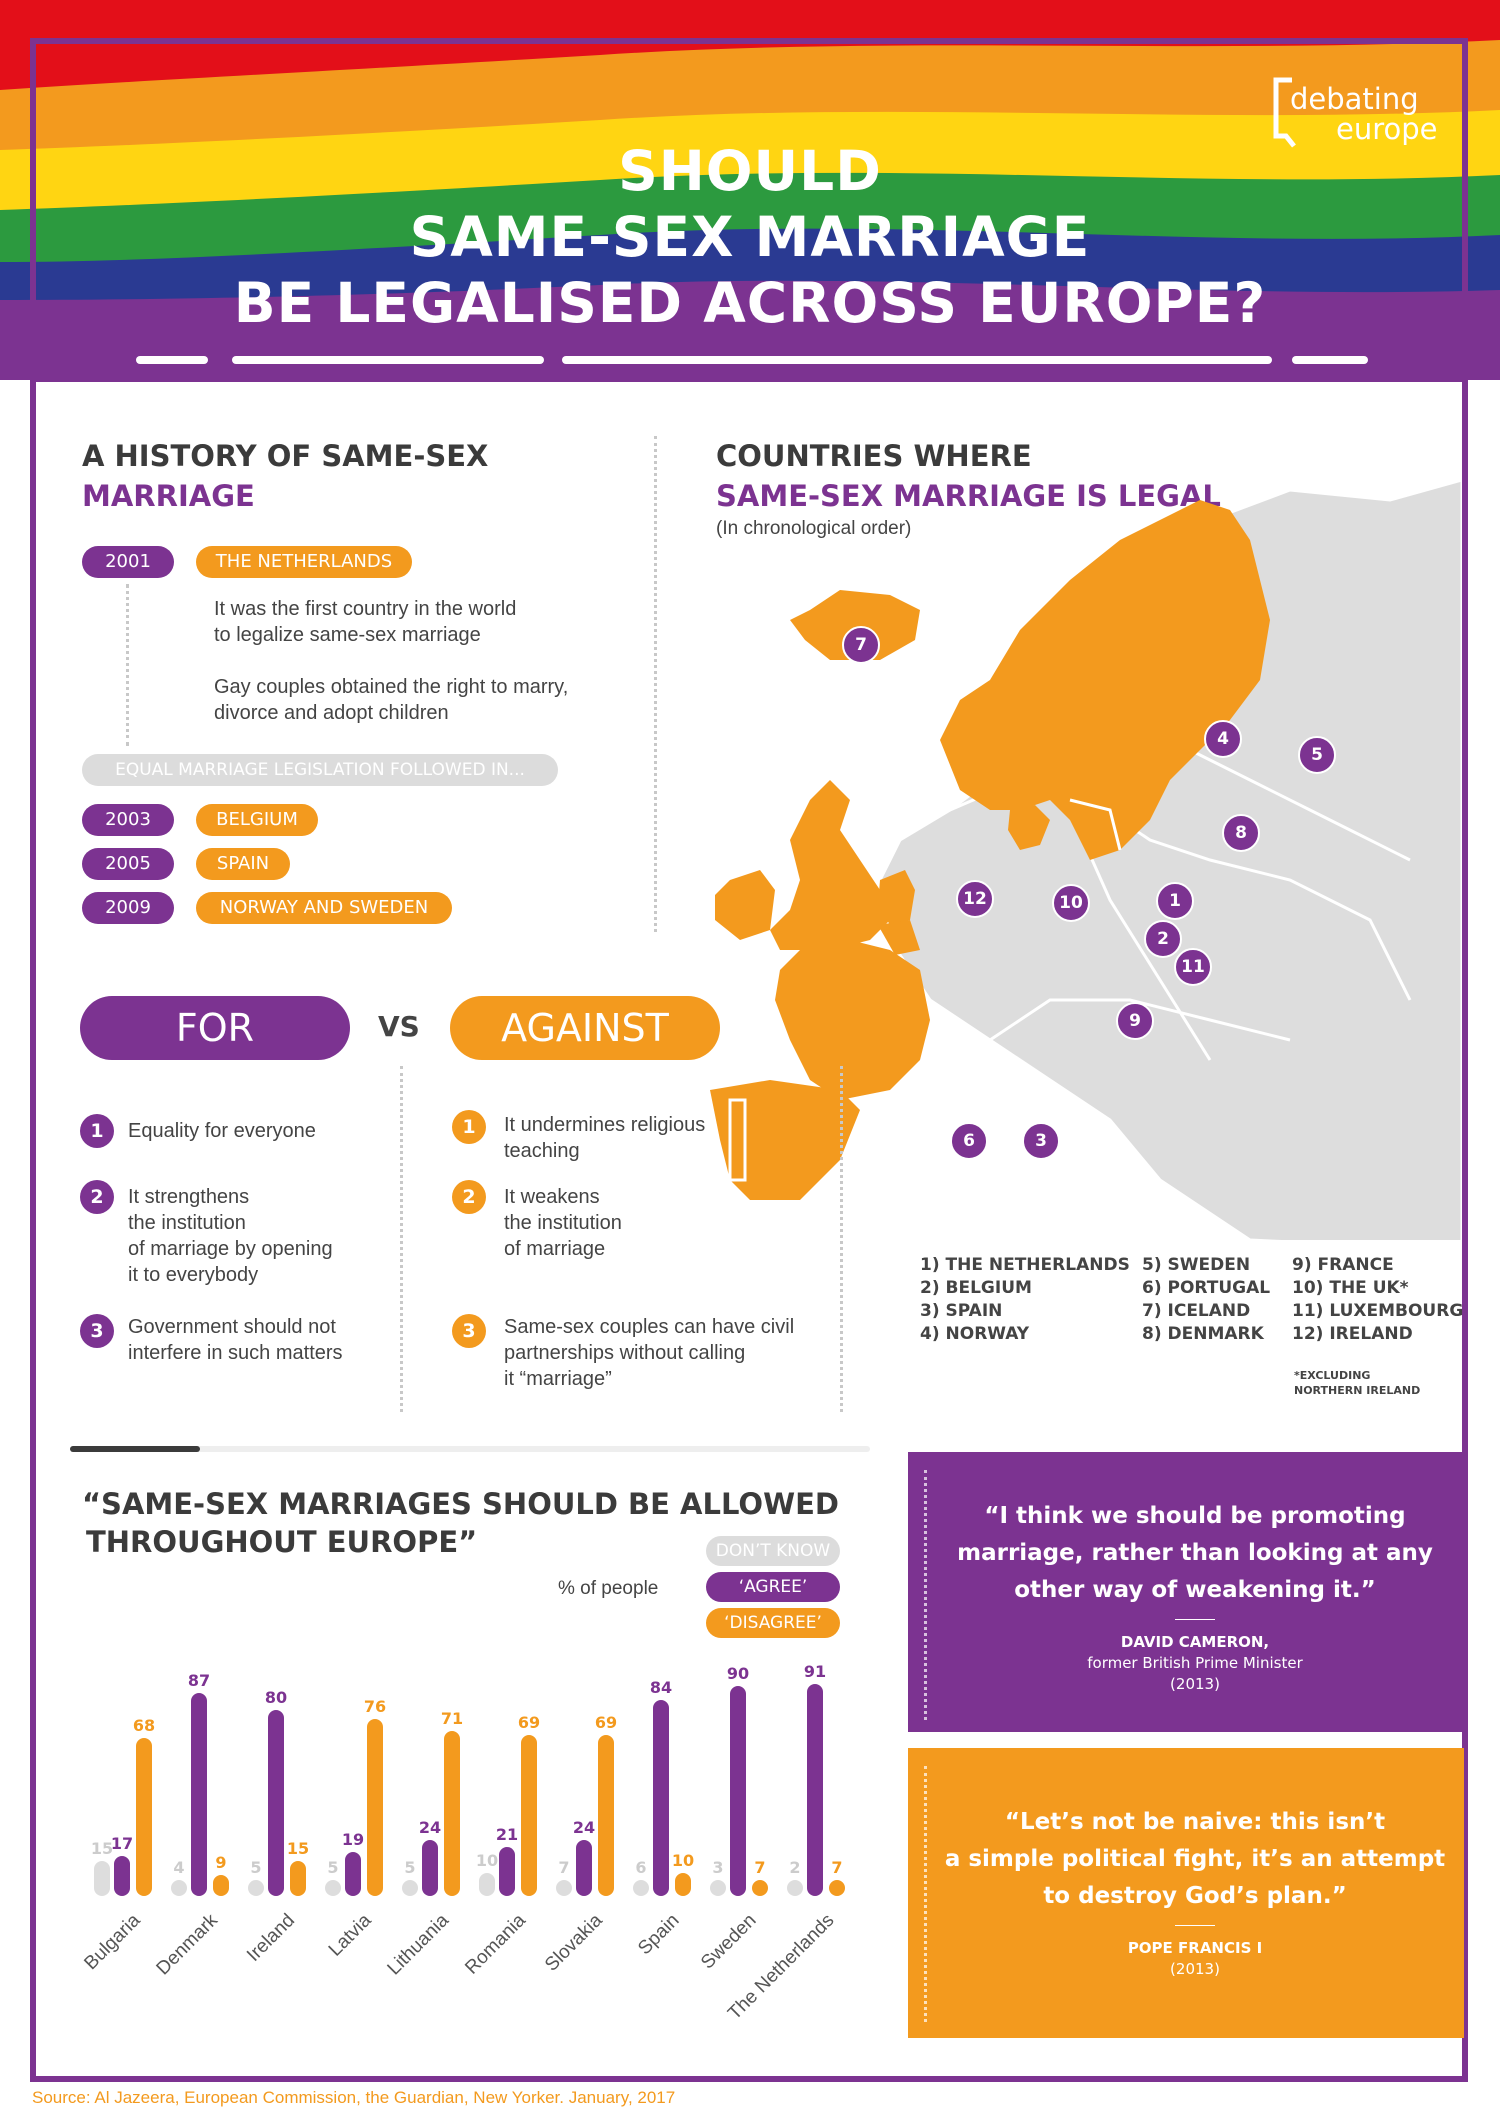 The height and width of the screenshot is (2121, 1500). Describe the element at coordinates (193, 1275) in the screenshot. I see `for-item-line: it to everybody` at that location.